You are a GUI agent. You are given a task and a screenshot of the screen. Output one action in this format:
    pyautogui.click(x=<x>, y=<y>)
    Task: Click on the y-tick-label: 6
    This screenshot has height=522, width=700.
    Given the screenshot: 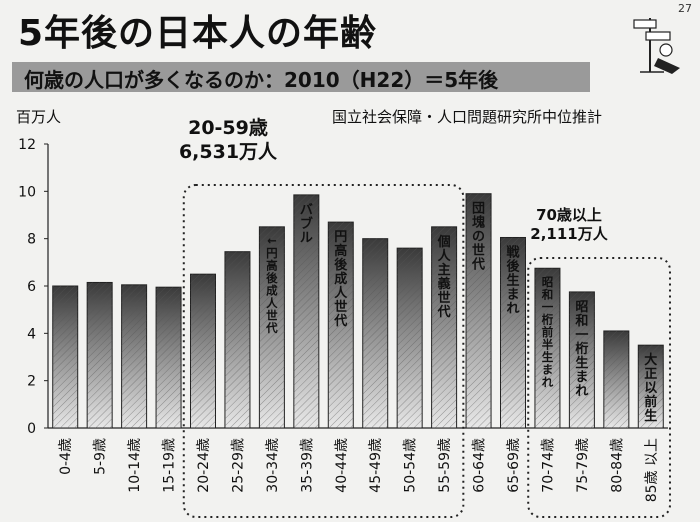 What is the action you would take?
    pyautogui.click(x=31, y=287)
    